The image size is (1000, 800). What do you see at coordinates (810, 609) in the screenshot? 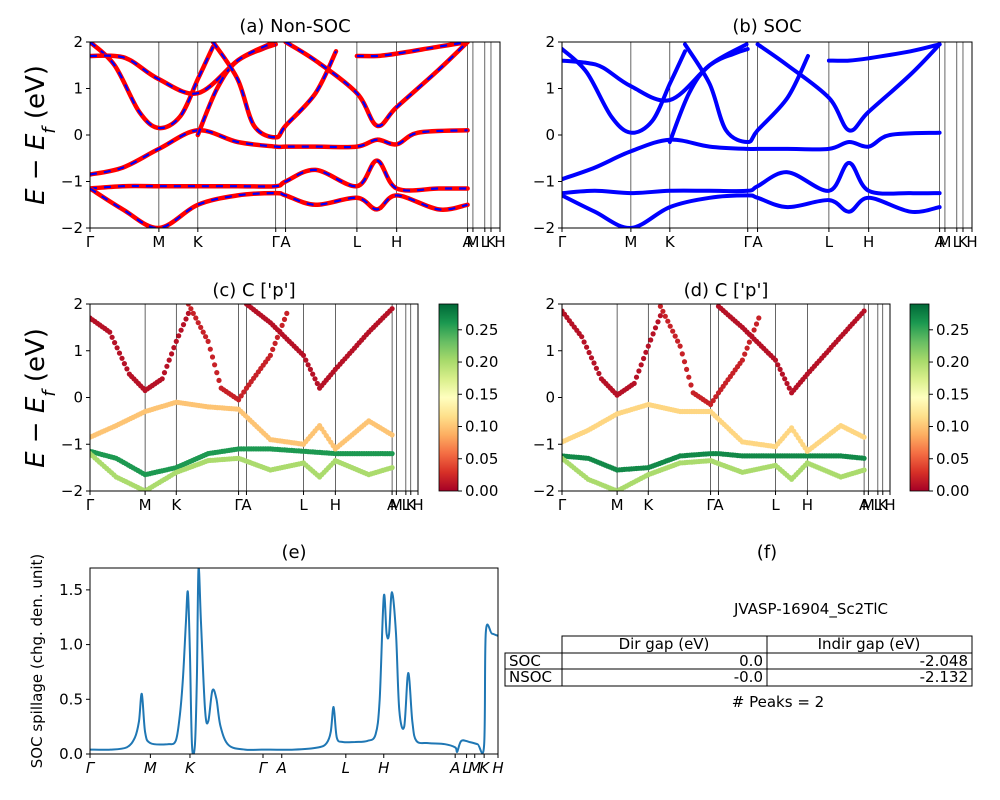
I see `table-title: JVASP-16904_Sc2TlC` at bounding box center [810, 609].